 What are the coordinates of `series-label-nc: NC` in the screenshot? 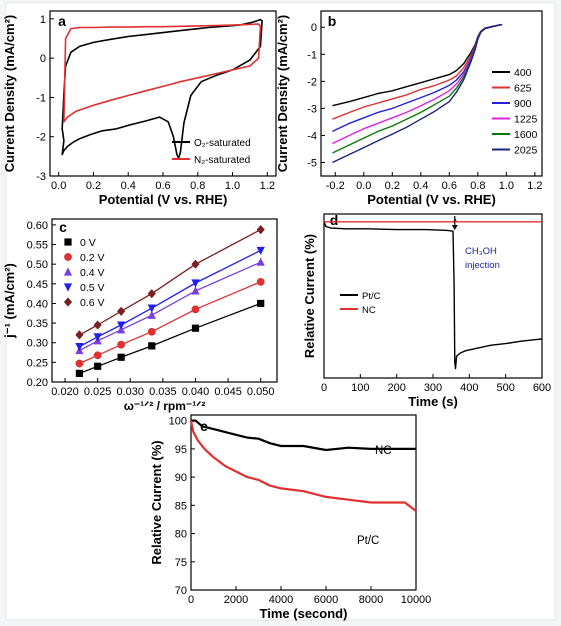 It's located at (383, 451).